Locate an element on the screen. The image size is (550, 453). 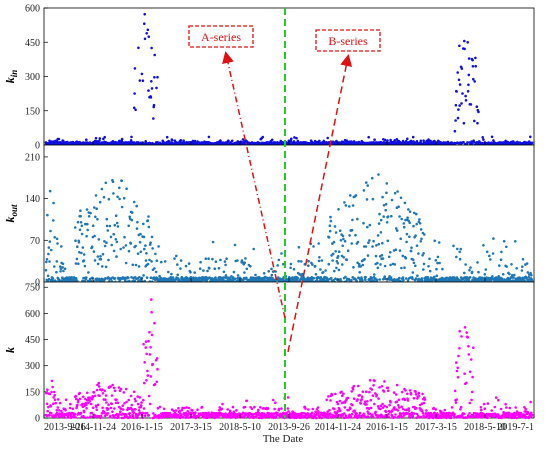
x-tick-label: 2016-1-15 is located at coordinates (142, 427).